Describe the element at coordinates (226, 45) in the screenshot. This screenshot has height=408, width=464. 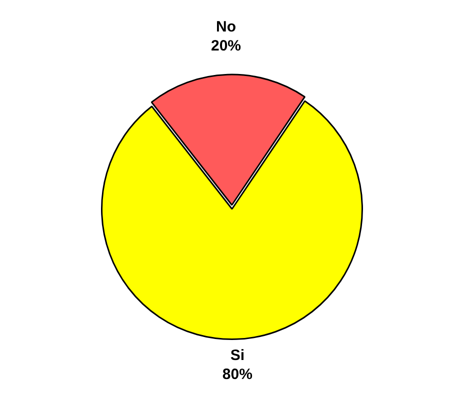
I see `data-label: 20%` at that location.